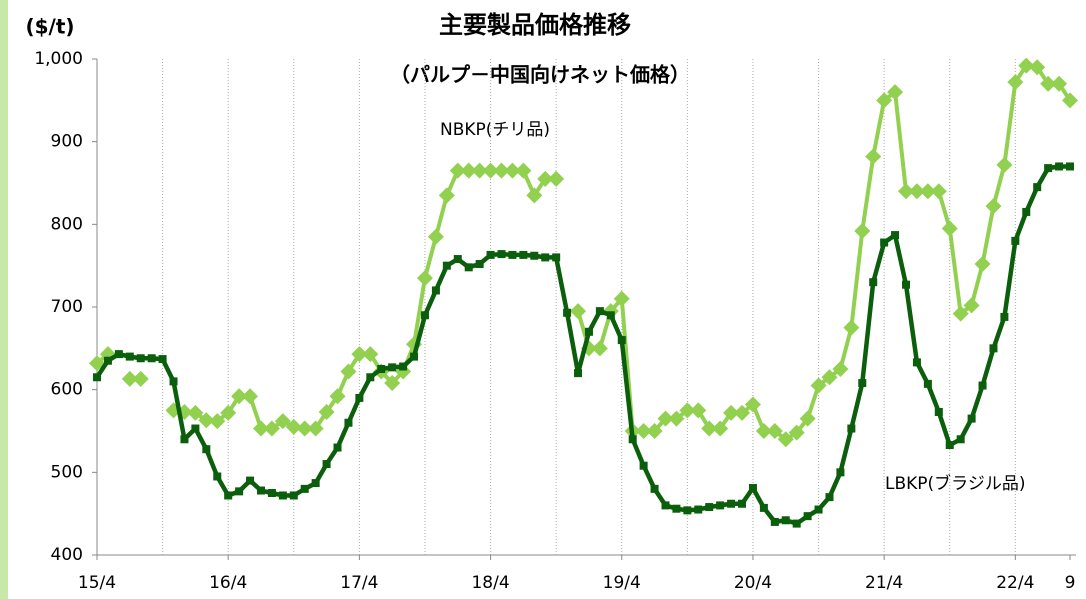 This screenshot has height=599, width=1086. I want to click on y-tick-label: 600, so click(67, 390).